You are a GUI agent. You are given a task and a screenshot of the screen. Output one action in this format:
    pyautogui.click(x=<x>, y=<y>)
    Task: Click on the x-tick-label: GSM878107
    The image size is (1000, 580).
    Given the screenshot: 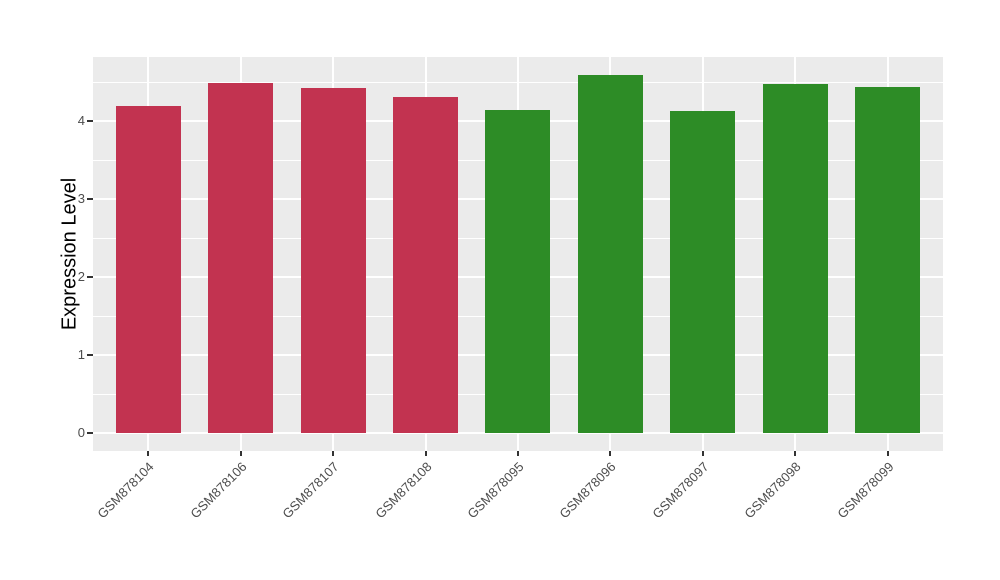 What is the action you would take?
    pyautogui.click(x=310, y=490)
    